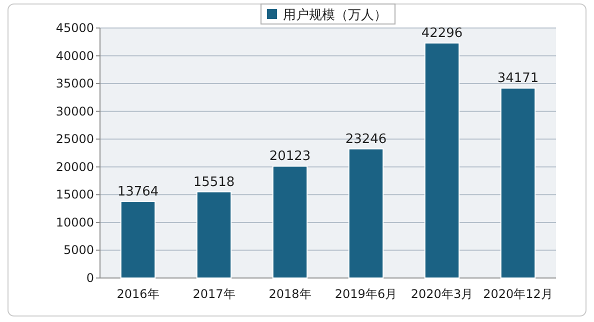 Image resolution: width=594 pixels, height=322 pixels. I want to click on x-tick-label: 2016年, so click(138, 294).